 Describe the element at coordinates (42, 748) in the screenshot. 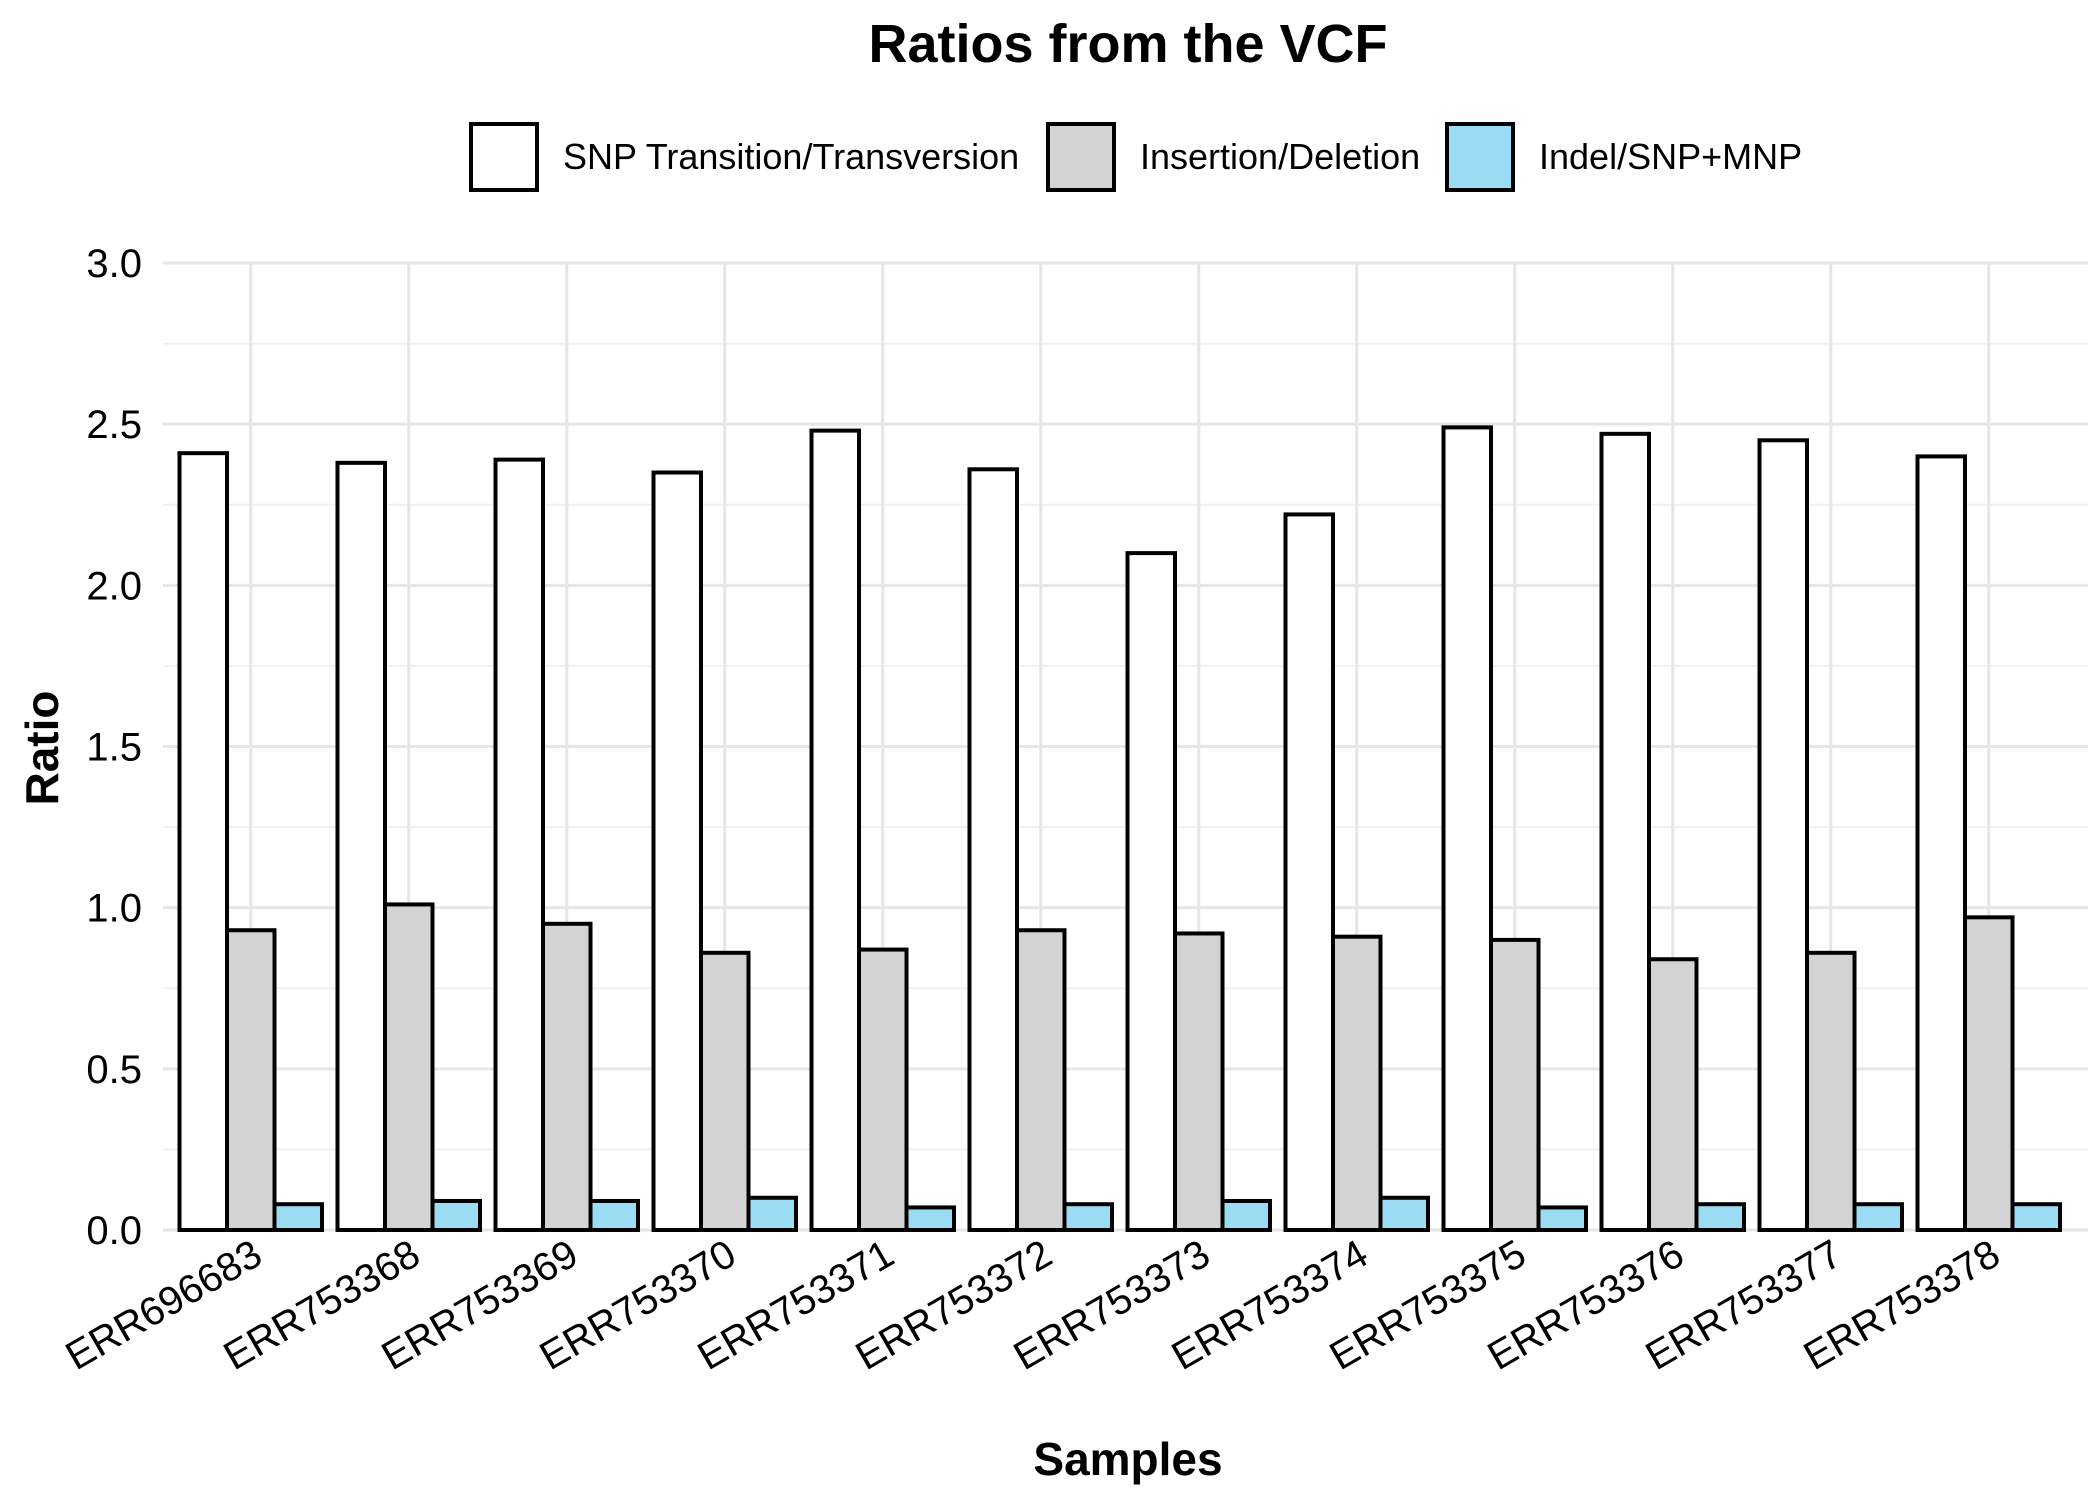

I see `y-axis-title: Ratio` at that location.